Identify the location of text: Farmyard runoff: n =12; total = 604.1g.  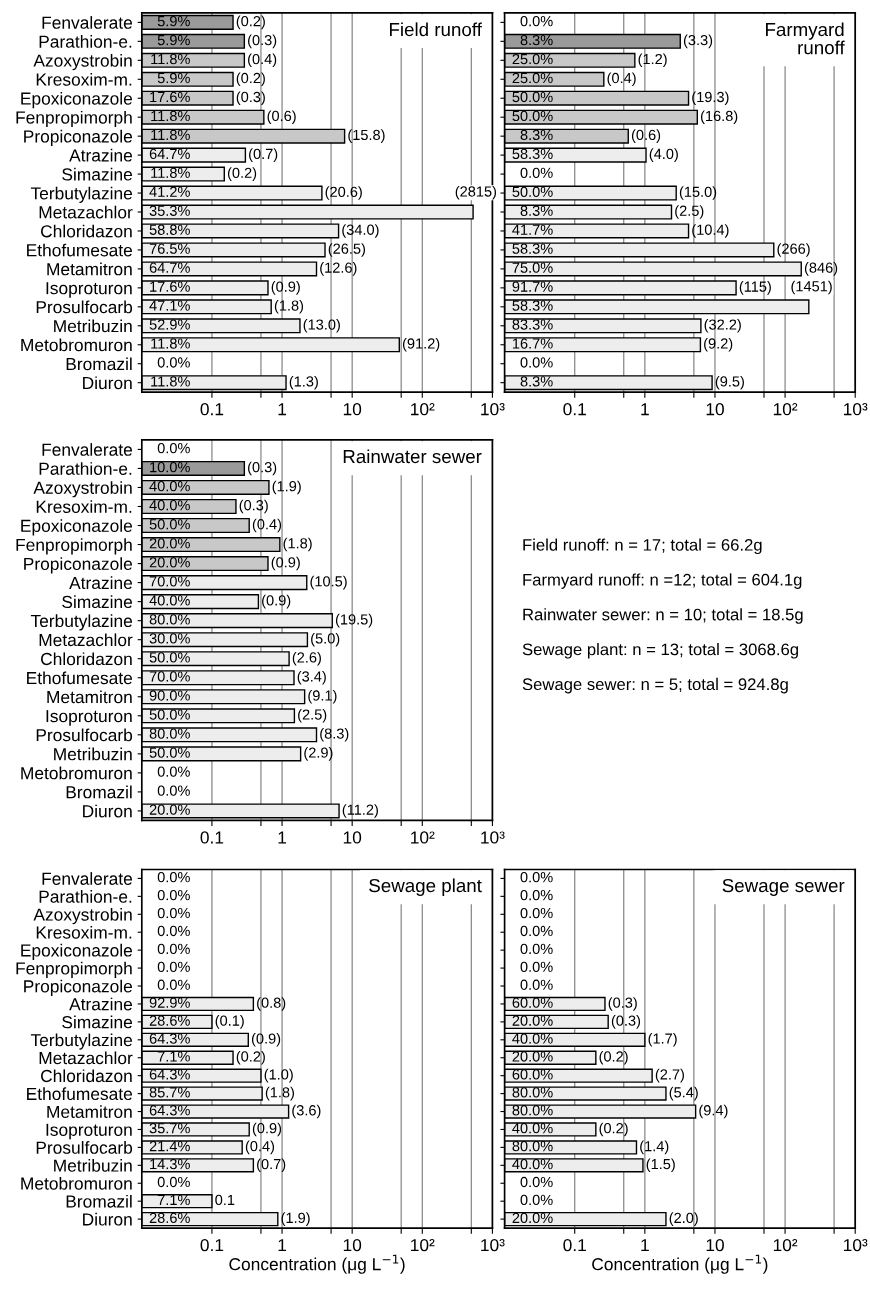
(662, 581).